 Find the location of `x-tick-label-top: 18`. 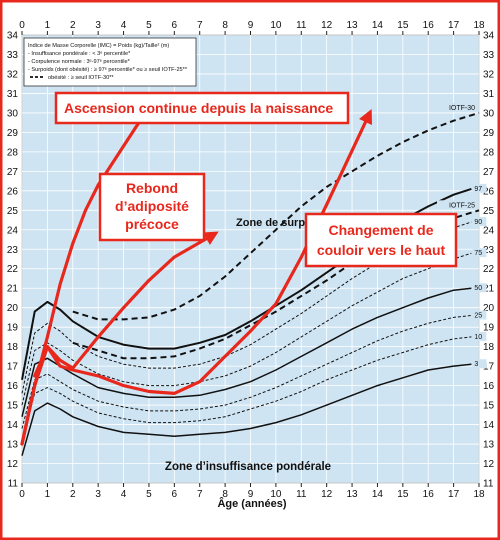

x-tick-label-top: 18 is located at coordinates (479, 25).